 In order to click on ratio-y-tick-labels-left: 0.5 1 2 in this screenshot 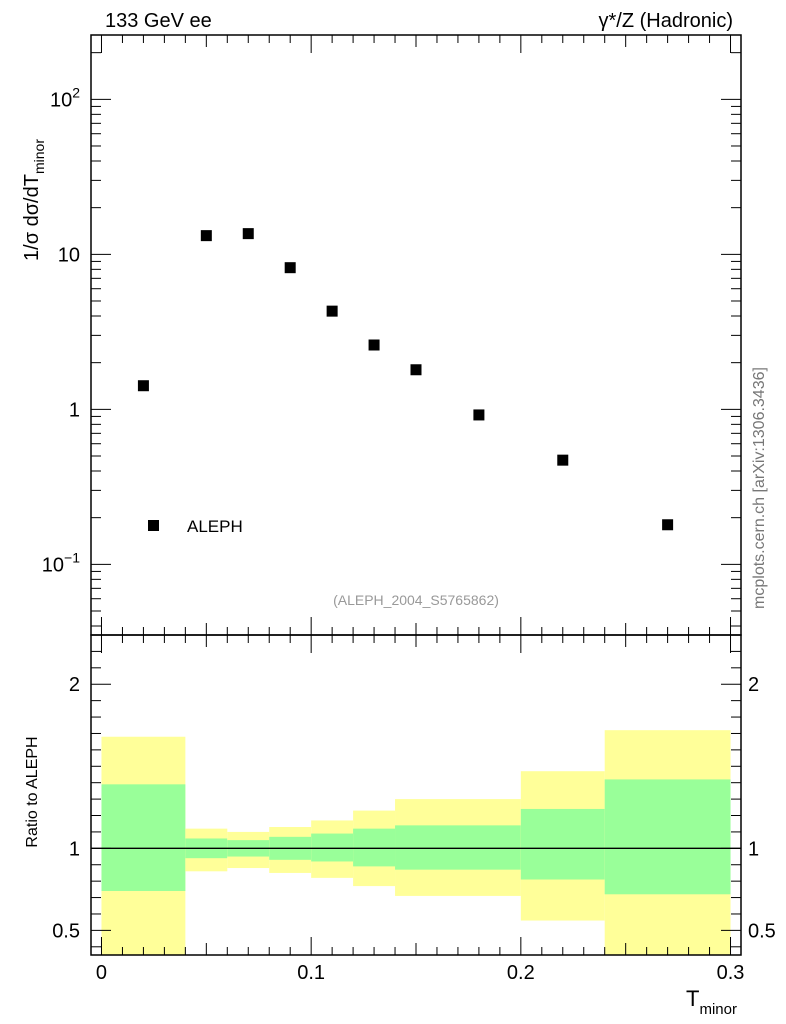, I will do `click(66, 808)`.